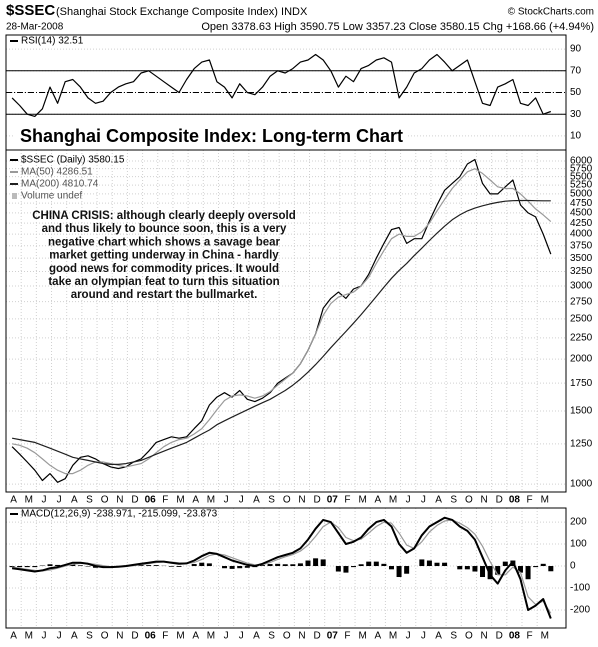 Image resolution: width=598 pixels, height=647 pixels. I want to click on y-tick-label: 1750, so click(581, 383).